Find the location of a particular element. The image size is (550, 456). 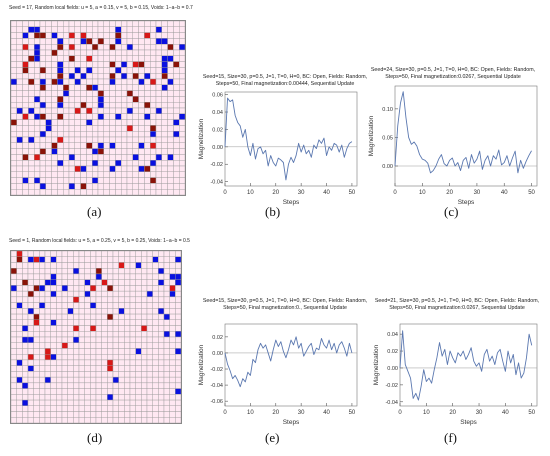

x-tick-label: 10 is located at coordinates (422, 193).